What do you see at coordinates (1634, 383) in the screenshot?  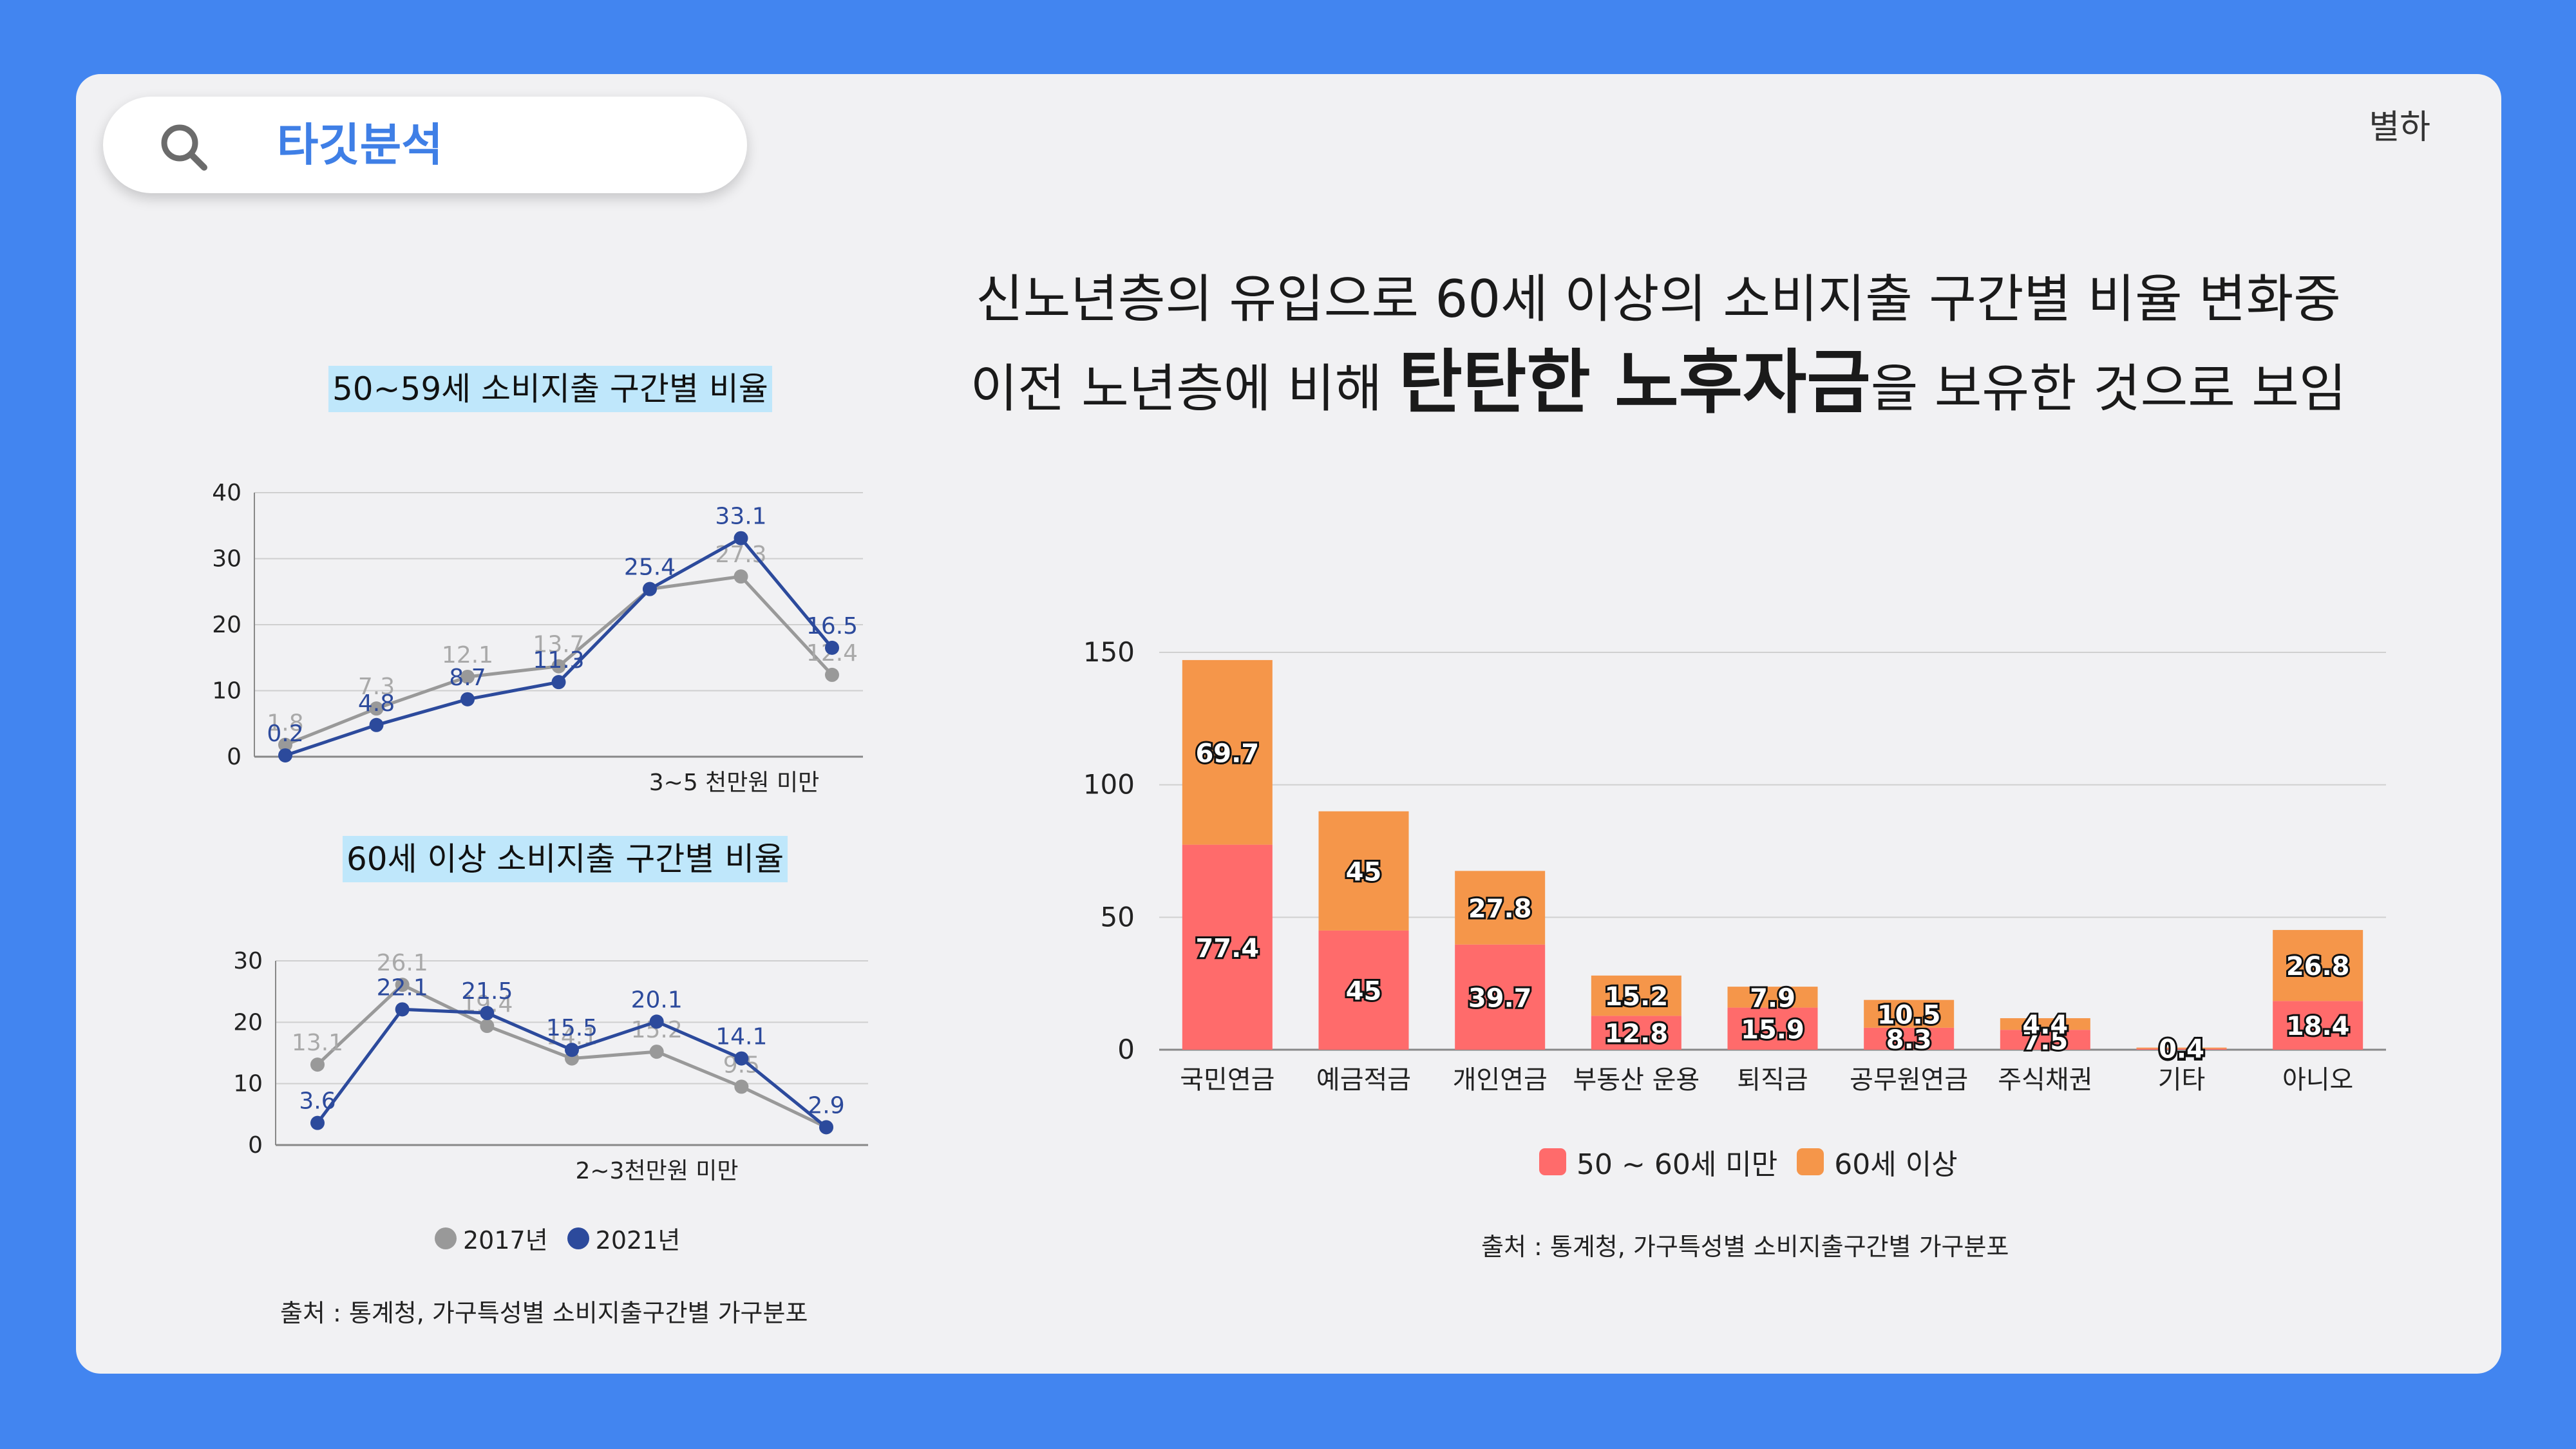 I see `headline-emphasis: 탄탄한 노후자금` at bounding box center [1634, 383].